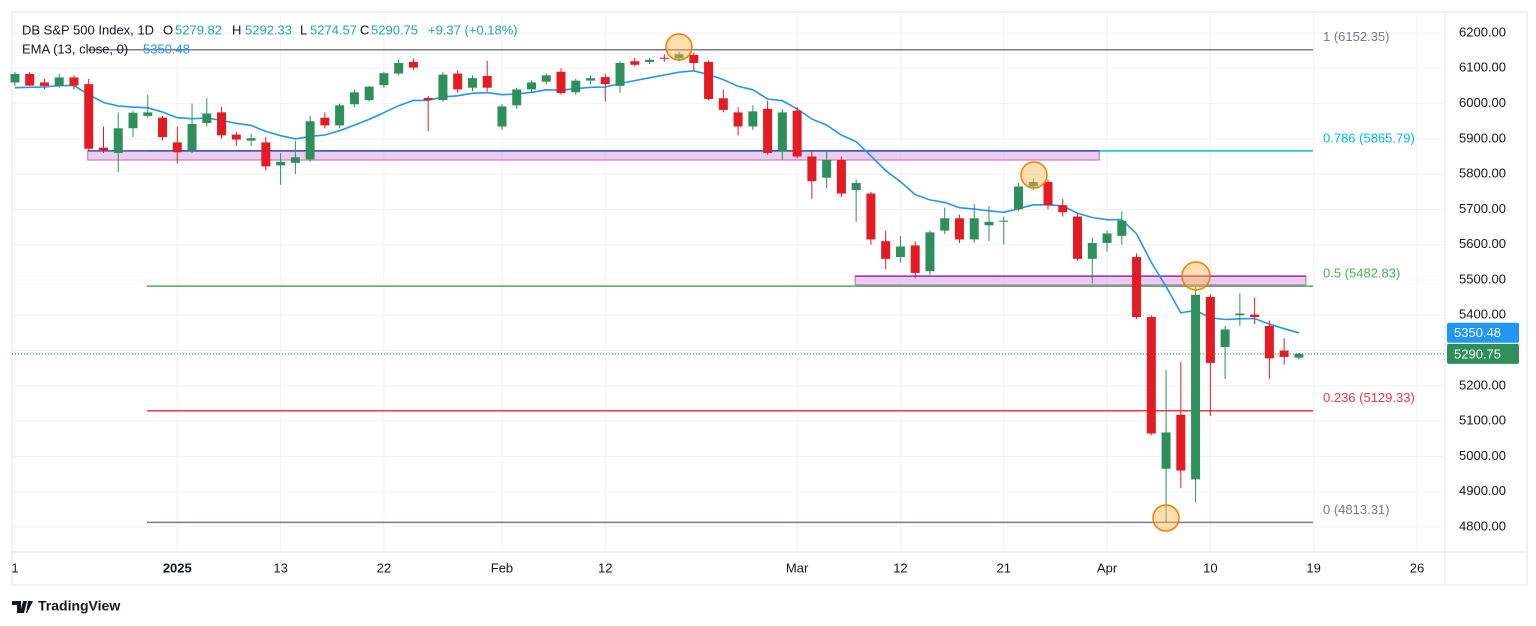 Image resolution: width=1536 pixels, height=626 pixels. I want to click on x-tick-label: 2025, so click(177, 567).